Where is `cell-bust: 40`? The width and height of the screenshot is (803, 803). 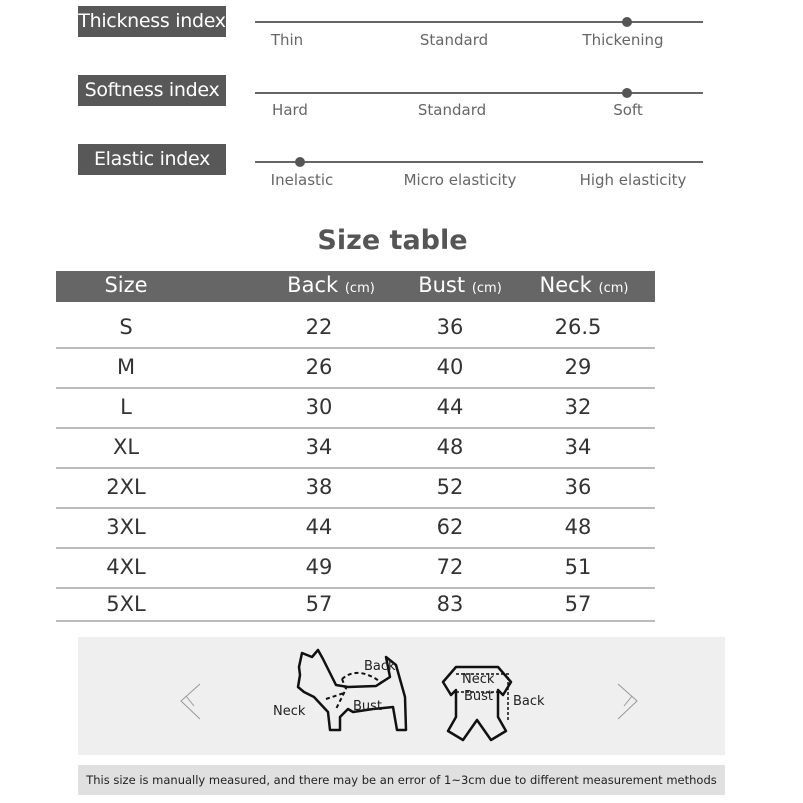
cell-bust: 40 is located at coordinates (450, 367).